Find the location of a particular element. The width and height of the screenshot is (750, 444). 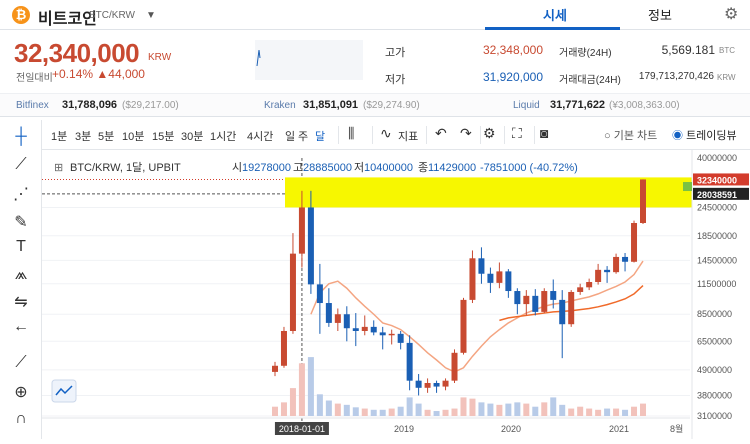

exchange-name: Liquid is located at coordinates (526, 105).